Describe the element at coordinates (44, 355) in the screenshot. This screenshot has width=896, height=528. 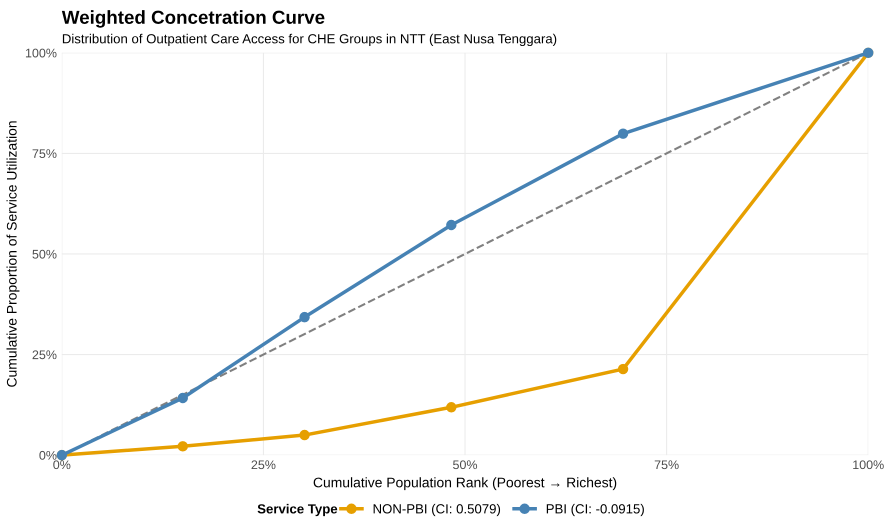
I see `y-tick-label: 25%` at that location.